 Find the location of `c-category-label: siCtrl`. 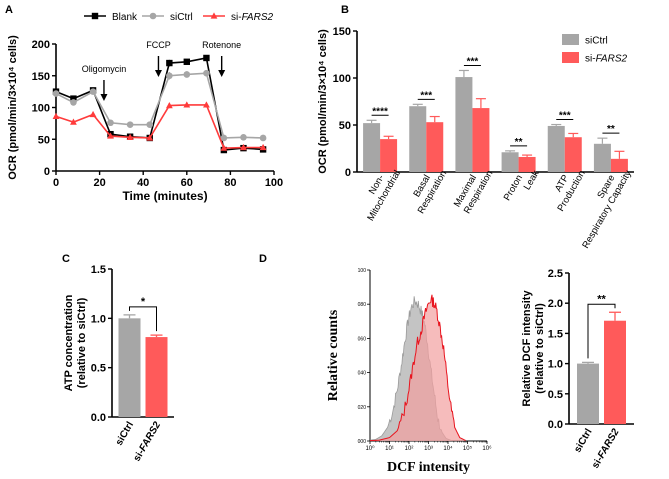

c-category-label: siCtrl is located at coordinates (125, 434).